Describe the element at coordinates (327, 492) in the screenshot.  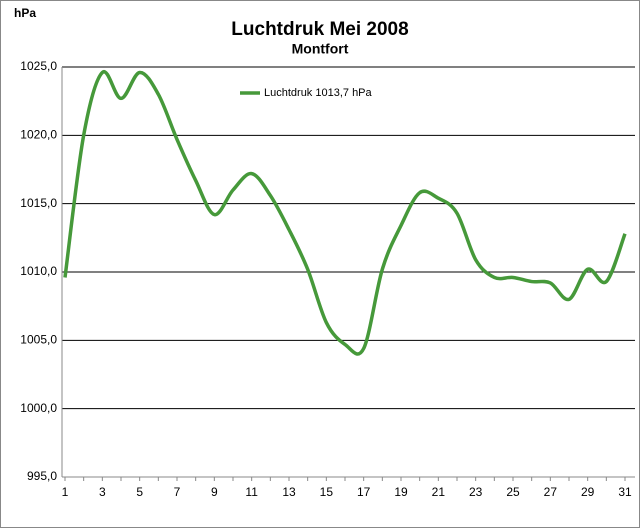
I see `x-tick-label: 15` at that location.